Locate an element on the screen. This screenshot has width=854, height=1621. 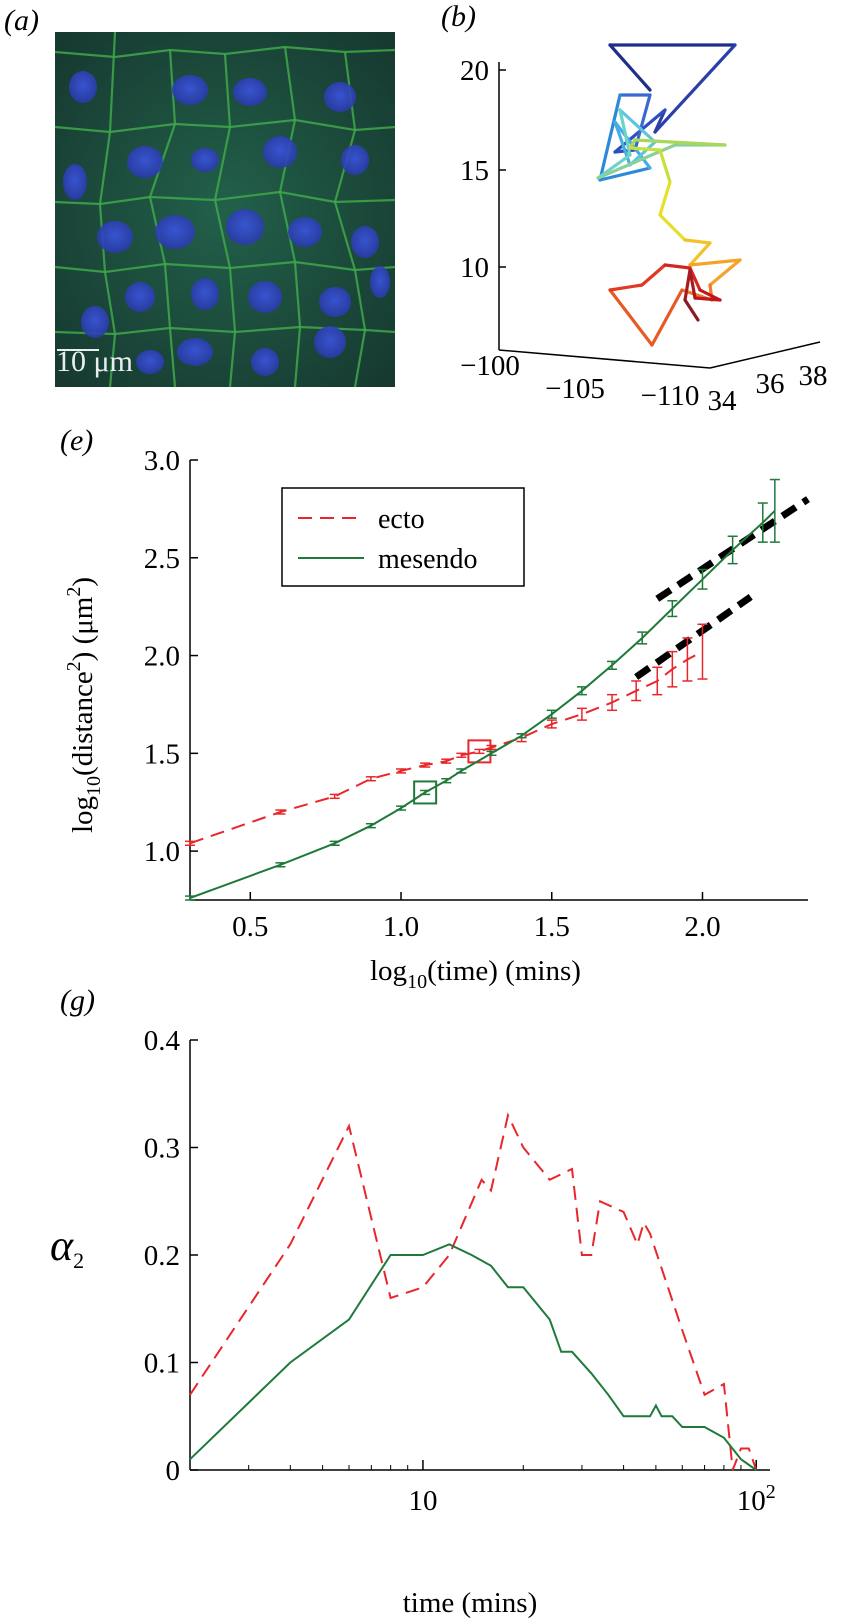
legend-box is located at coordinates (403, 537).